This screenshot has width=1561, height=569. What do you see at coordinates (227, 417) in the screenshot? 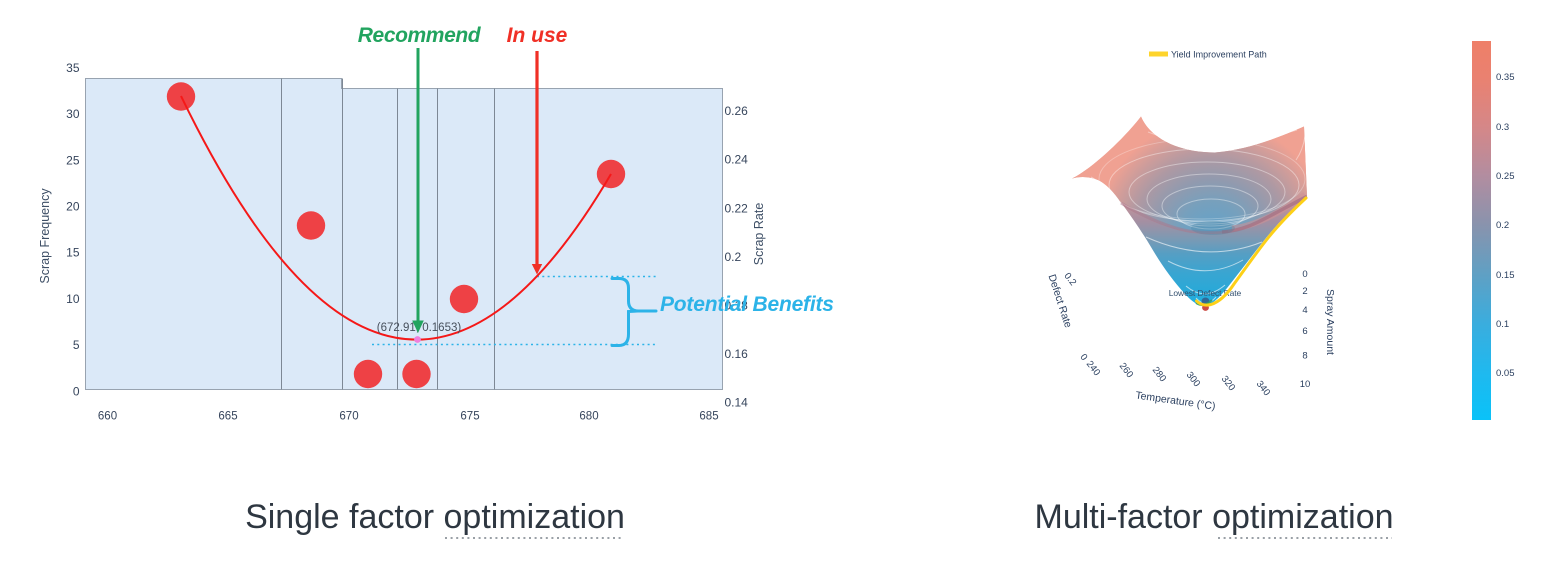
I see `svg-text: 665` at bounding box center [227, 417].